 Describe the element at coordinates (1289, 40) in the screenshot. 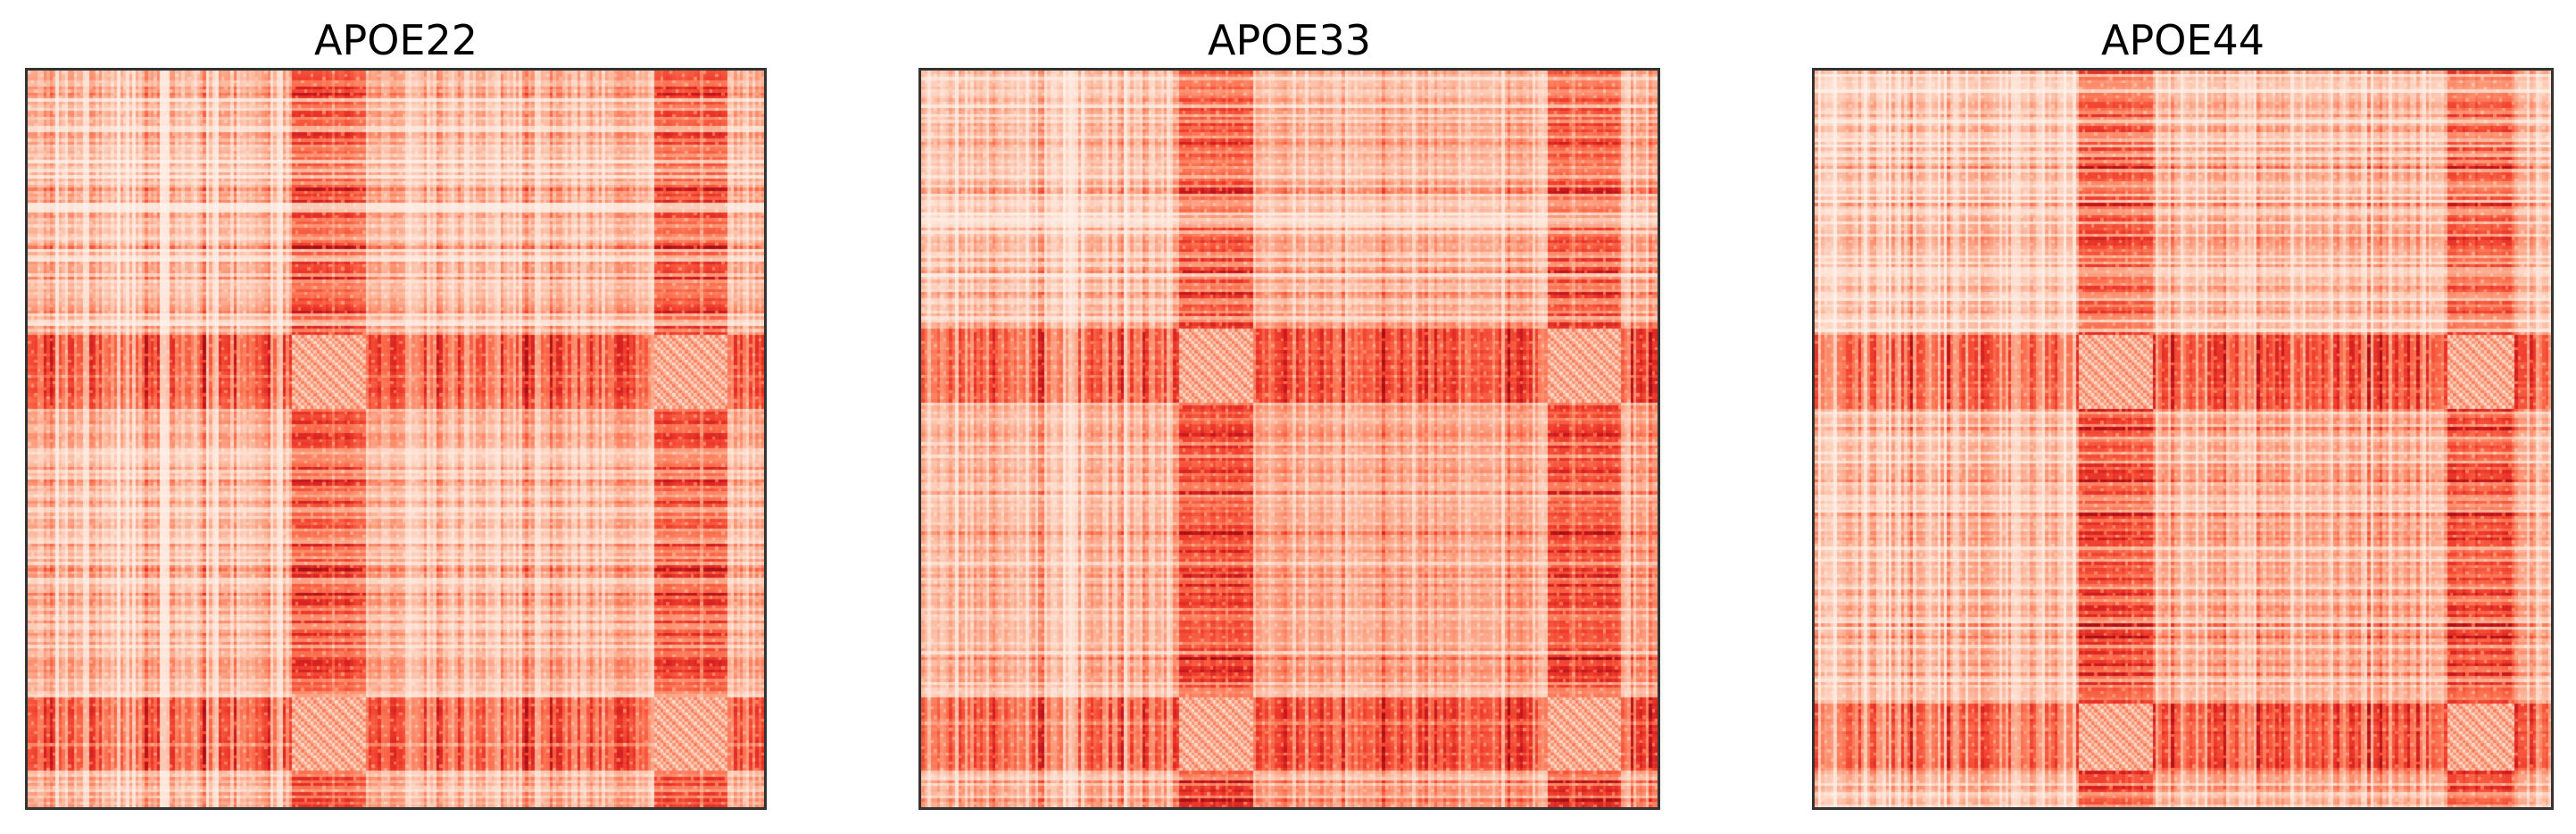

I see `chart-title: APOE33` at that location.